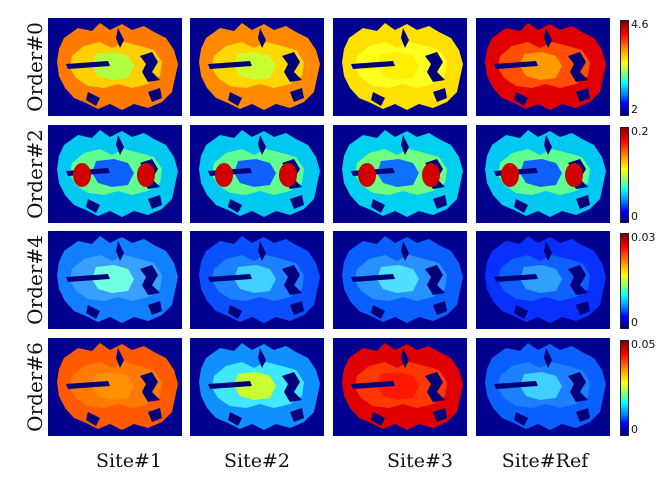  Describe the element at coordinates (257, 461) in the screenshot. I see `column-label: Site#2` at that location.